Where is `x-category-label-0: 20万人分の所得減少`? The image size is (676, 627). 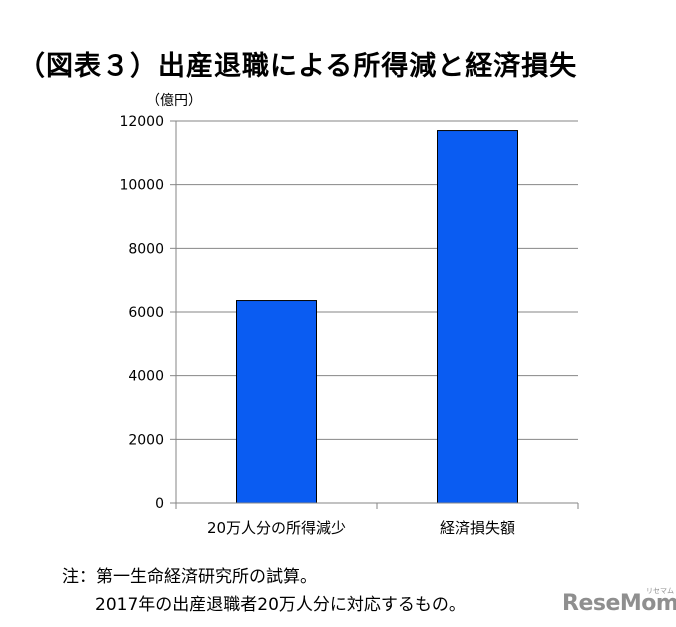 x-category-label-0: 20万人分の所得減少 is located at coordinates (276, 528).